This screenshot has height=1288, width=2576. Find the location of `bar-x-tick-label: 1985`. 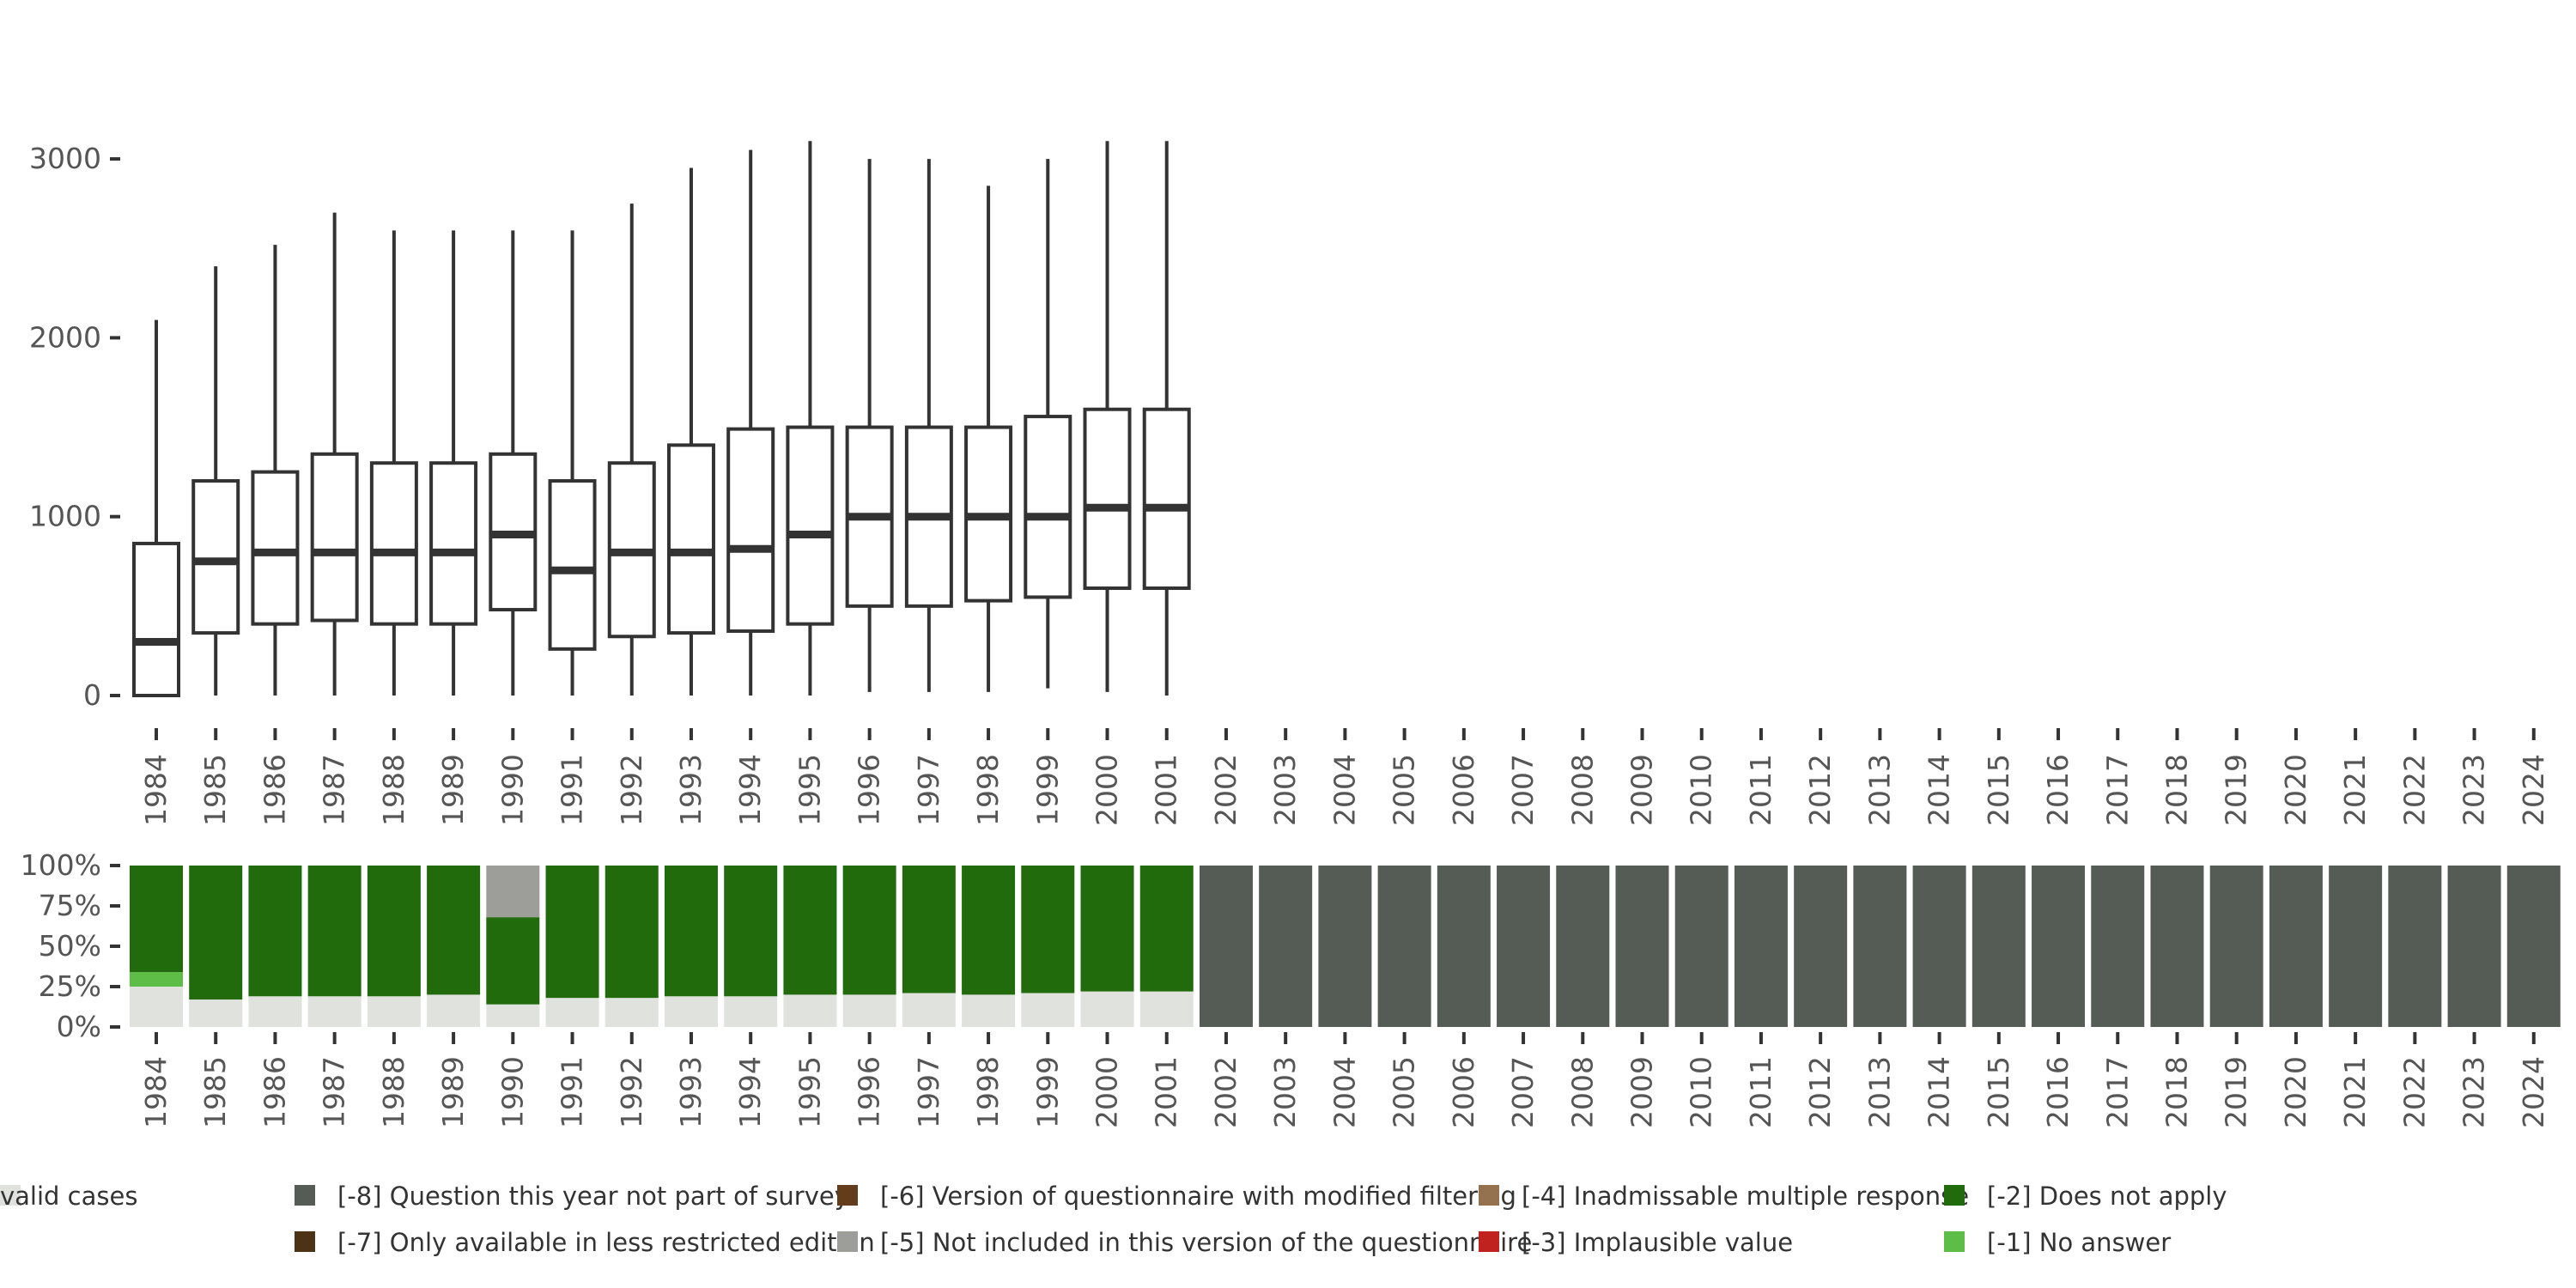

bar-x-tick-label: 1985 is located at coordinates (215, 1092).